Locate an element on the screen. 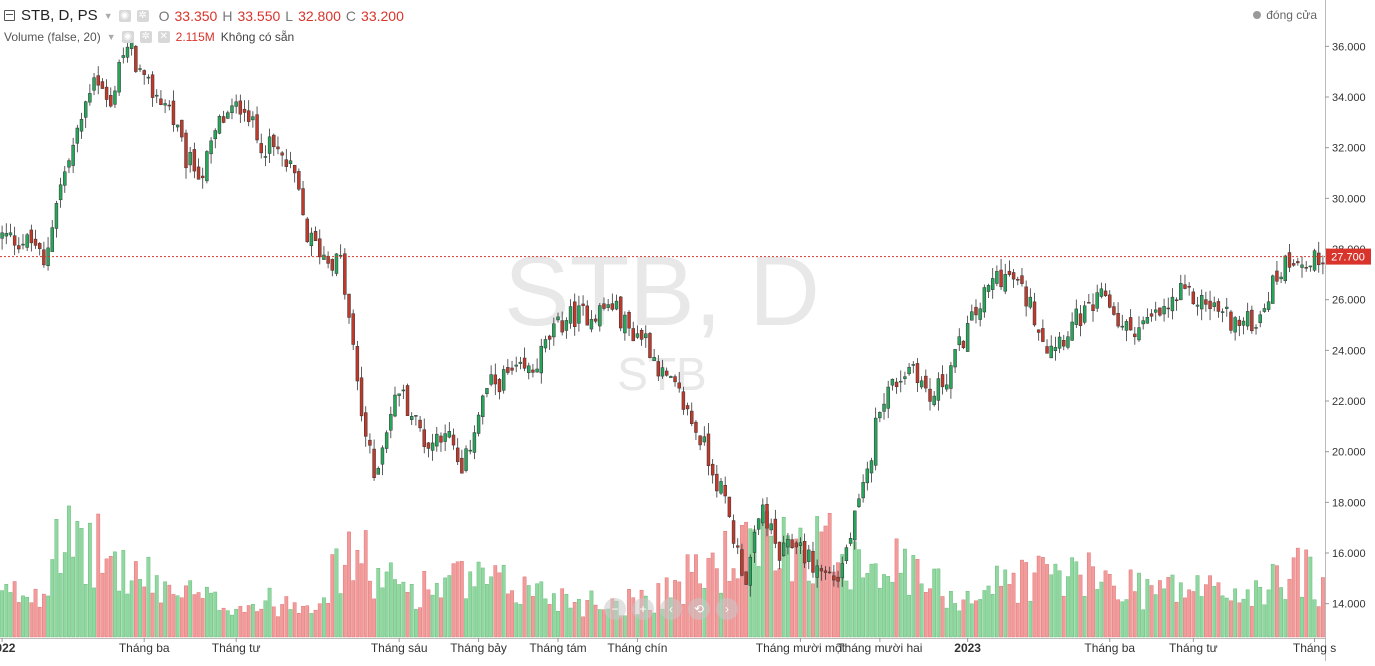  zoom-out-icon: − is located at coordinates (615, 609).